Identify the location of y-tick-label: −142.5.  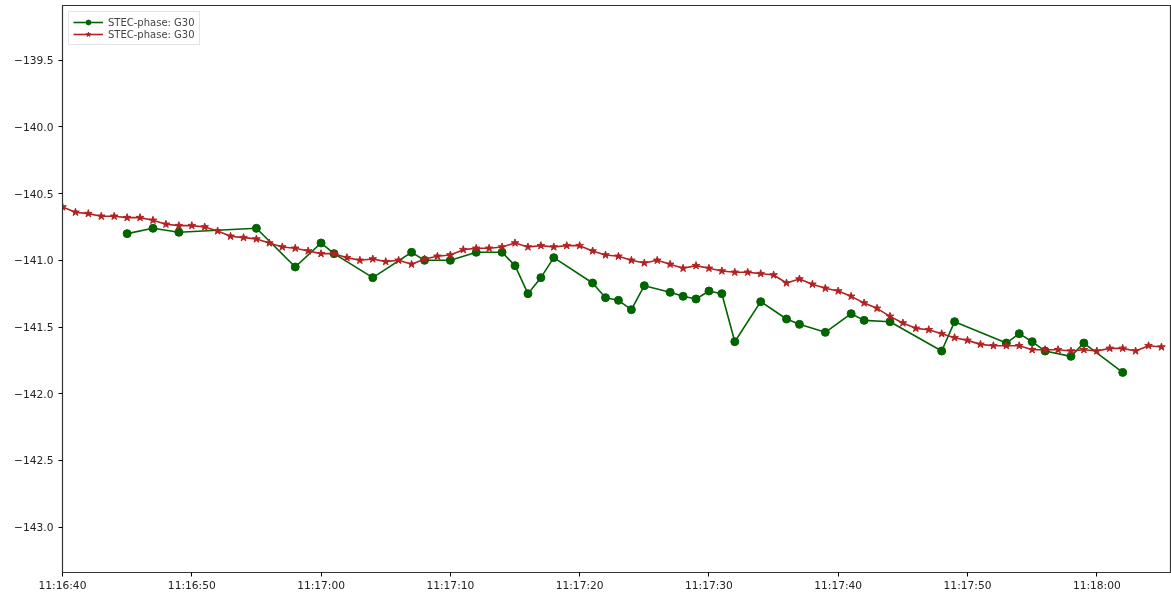
(34, 461).